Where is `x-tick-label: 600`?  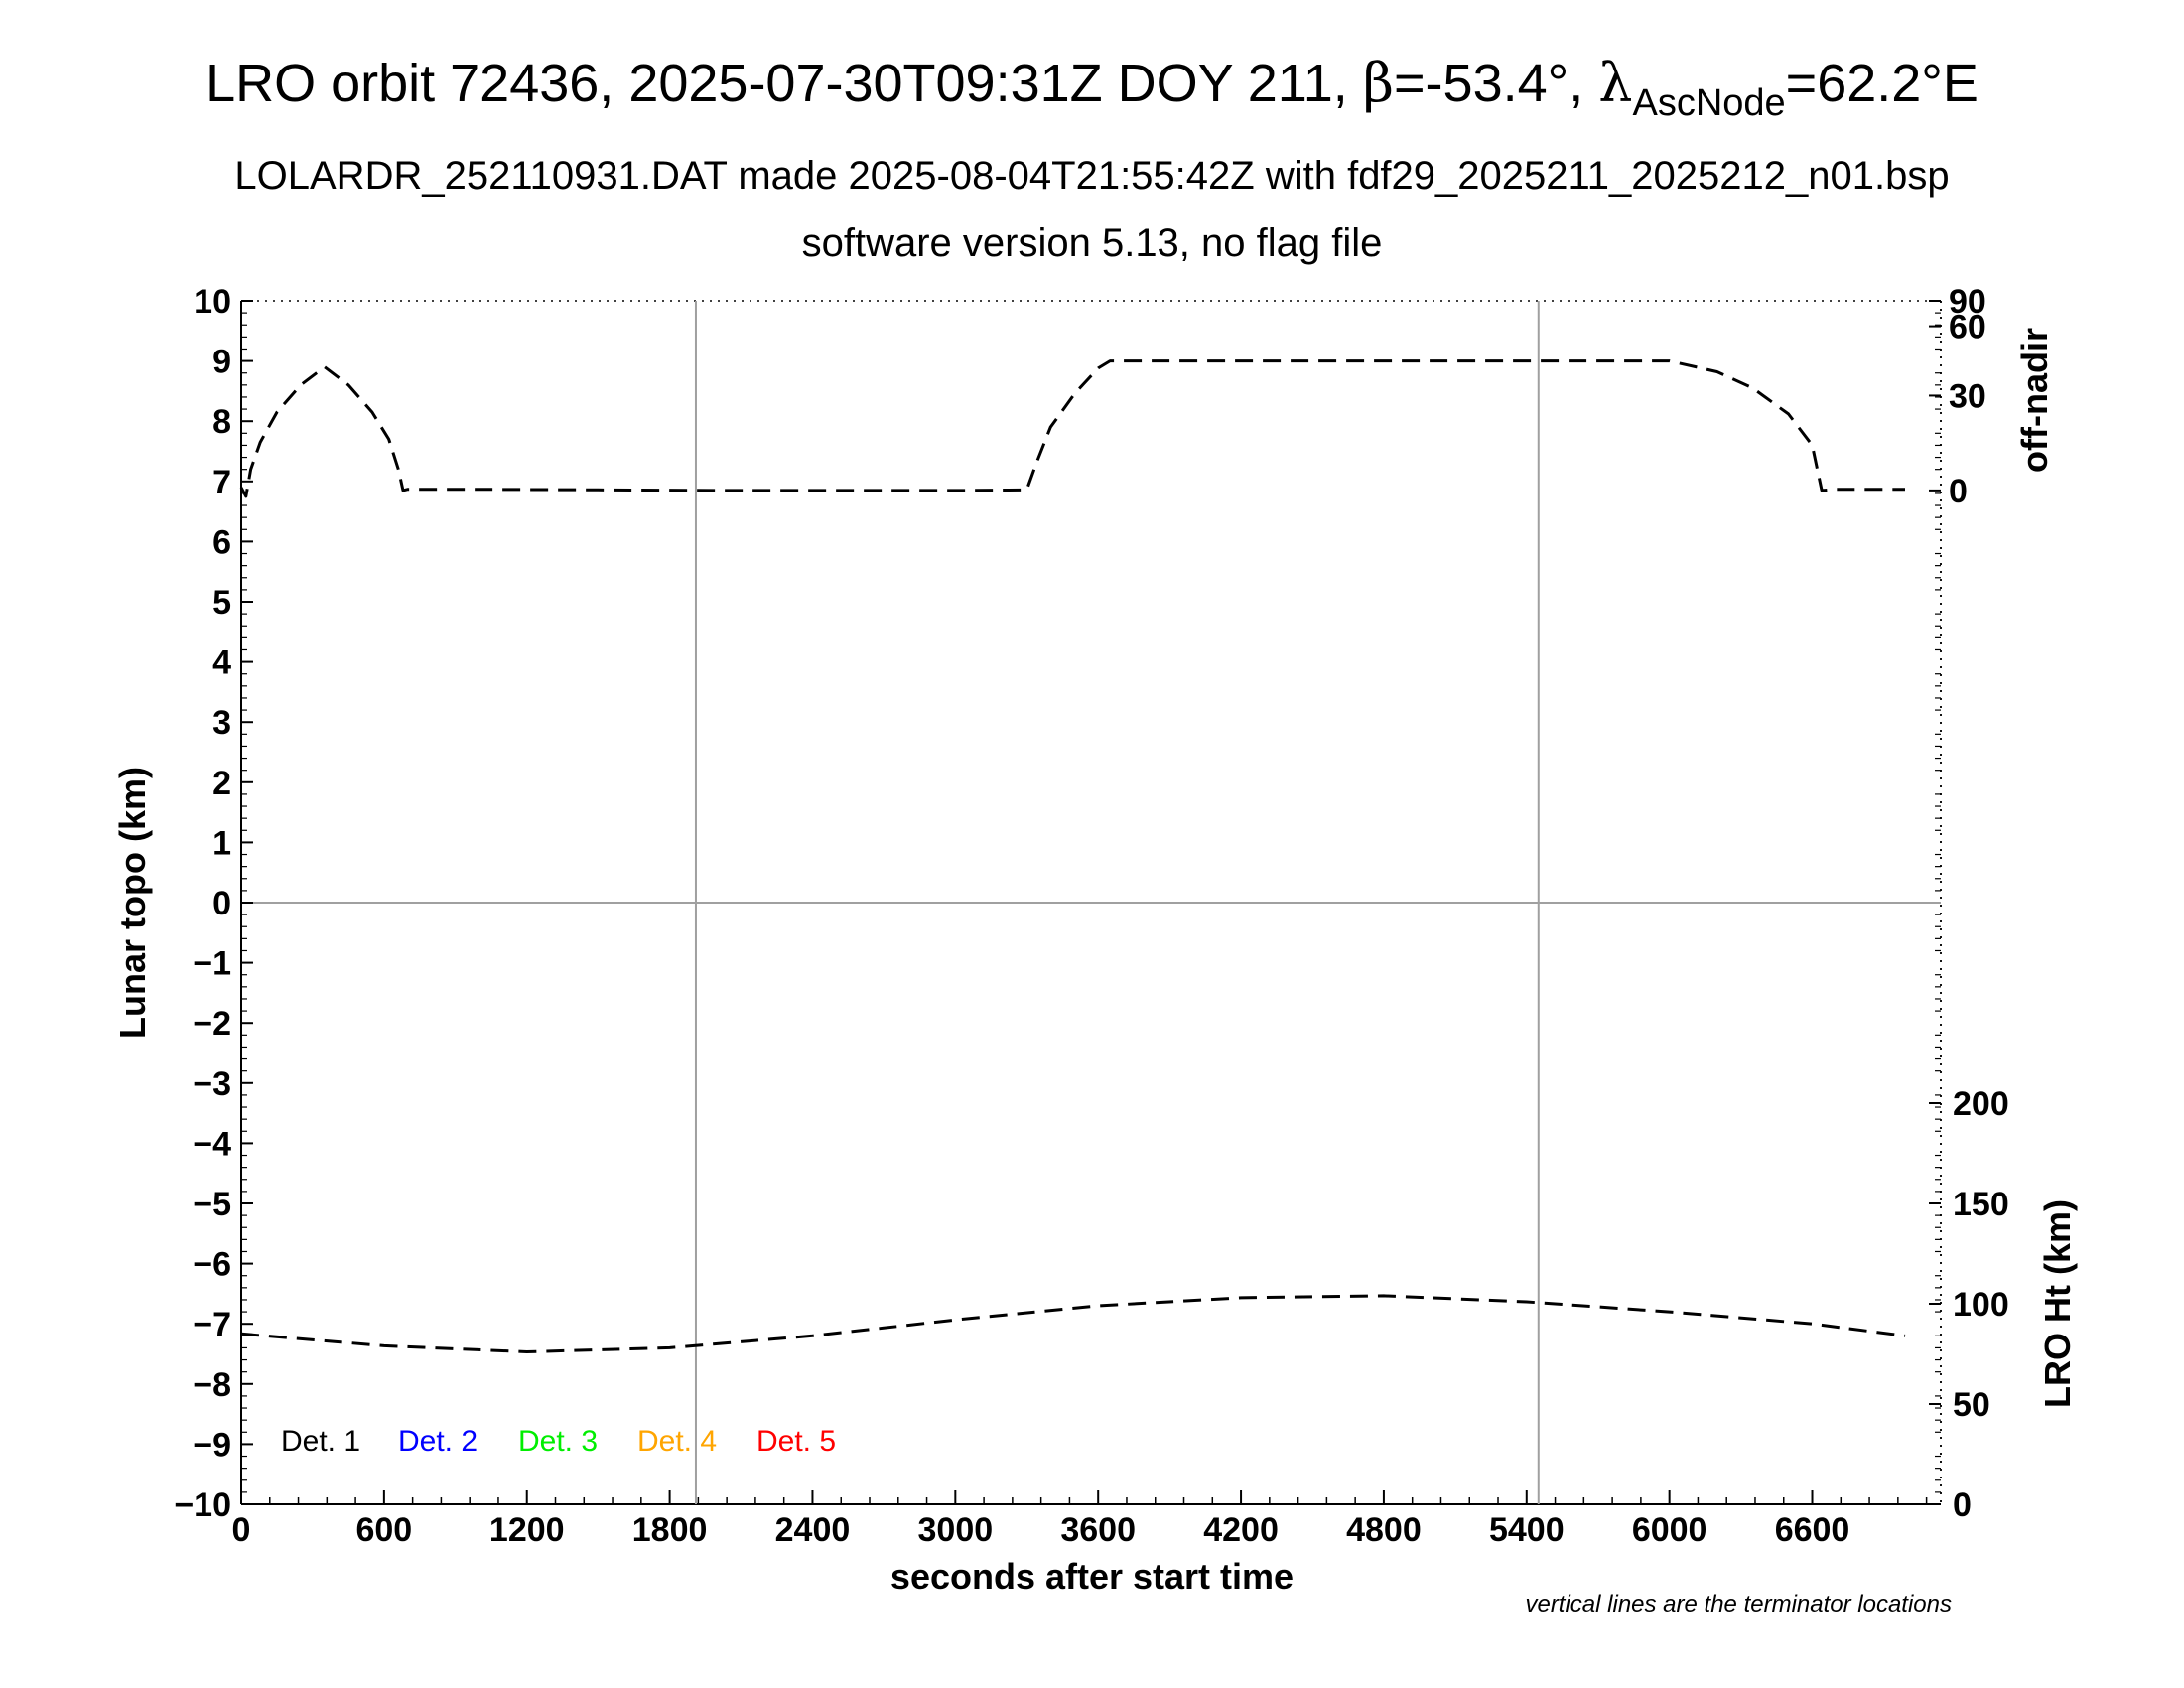
x-tick-label: 600 is located at coordinates (383, 1530).